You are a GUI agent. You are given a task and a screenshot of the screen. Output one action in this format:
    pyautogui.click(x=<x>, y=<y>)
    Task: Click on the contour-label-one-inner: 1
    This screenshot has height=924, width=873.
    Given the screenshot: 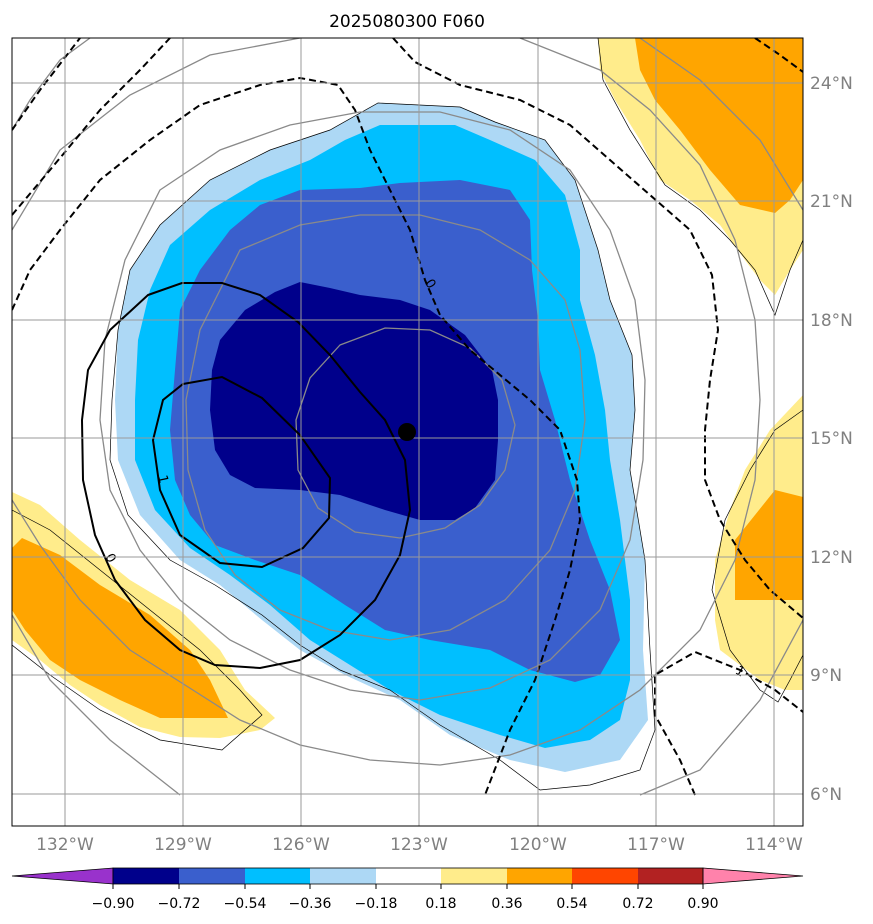 What is the action you would take?
    pyautogui.click(x=162, y=479)
    